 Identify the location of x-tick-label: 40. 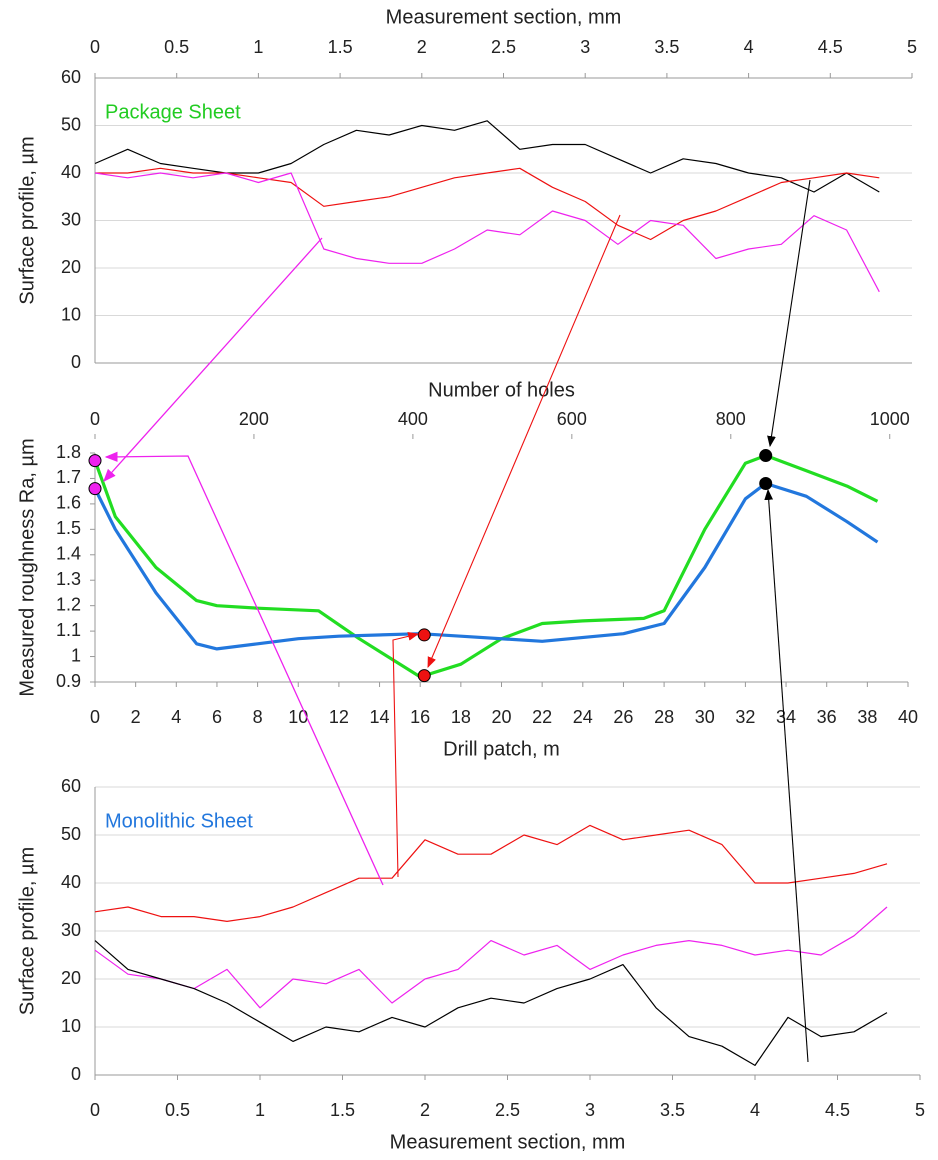
(908, 717).